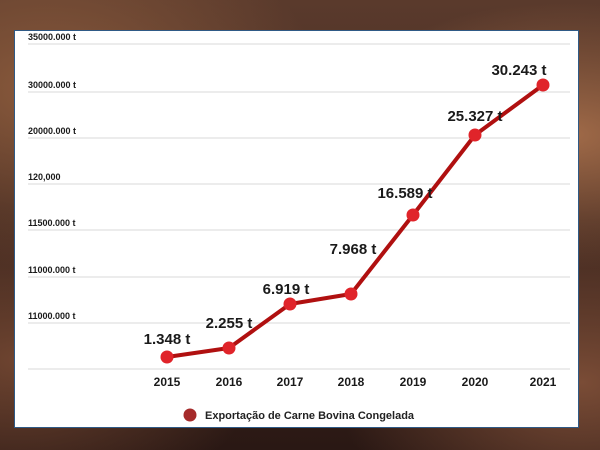  I want to click on data-label: 2.255 t, so click(229, 323).